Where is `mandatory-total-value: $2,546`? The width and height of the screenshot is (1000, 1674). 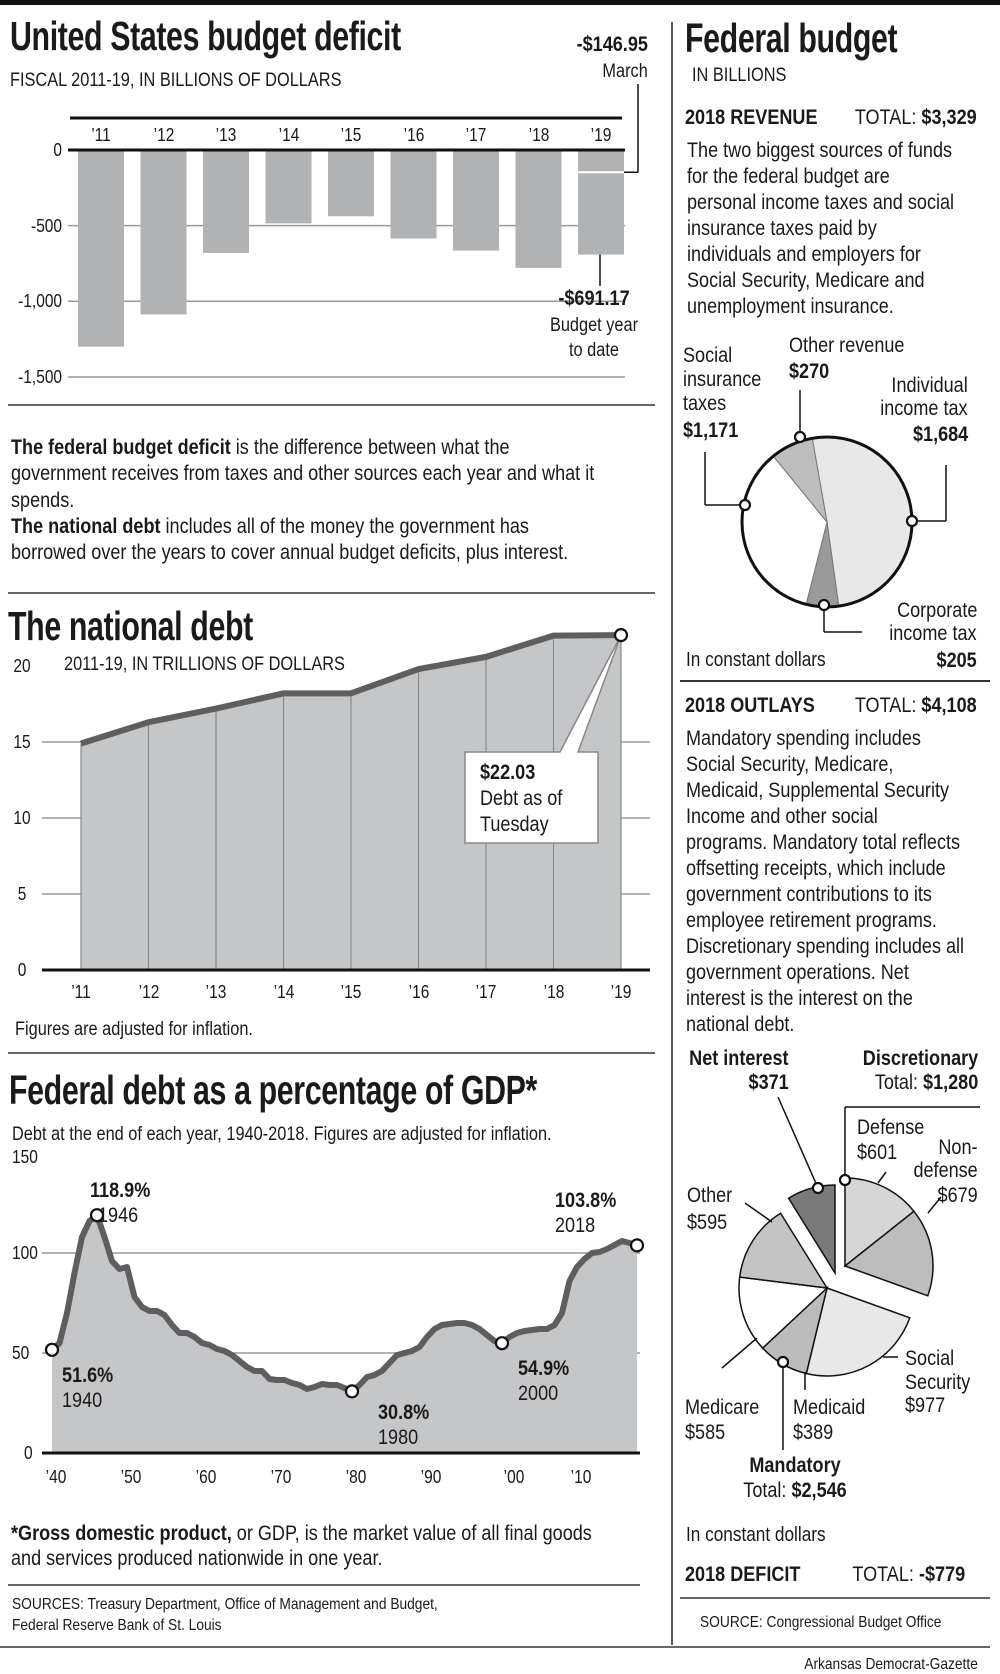 mandatory-total-value: $2,546 is located at coordinates (819, 1490).